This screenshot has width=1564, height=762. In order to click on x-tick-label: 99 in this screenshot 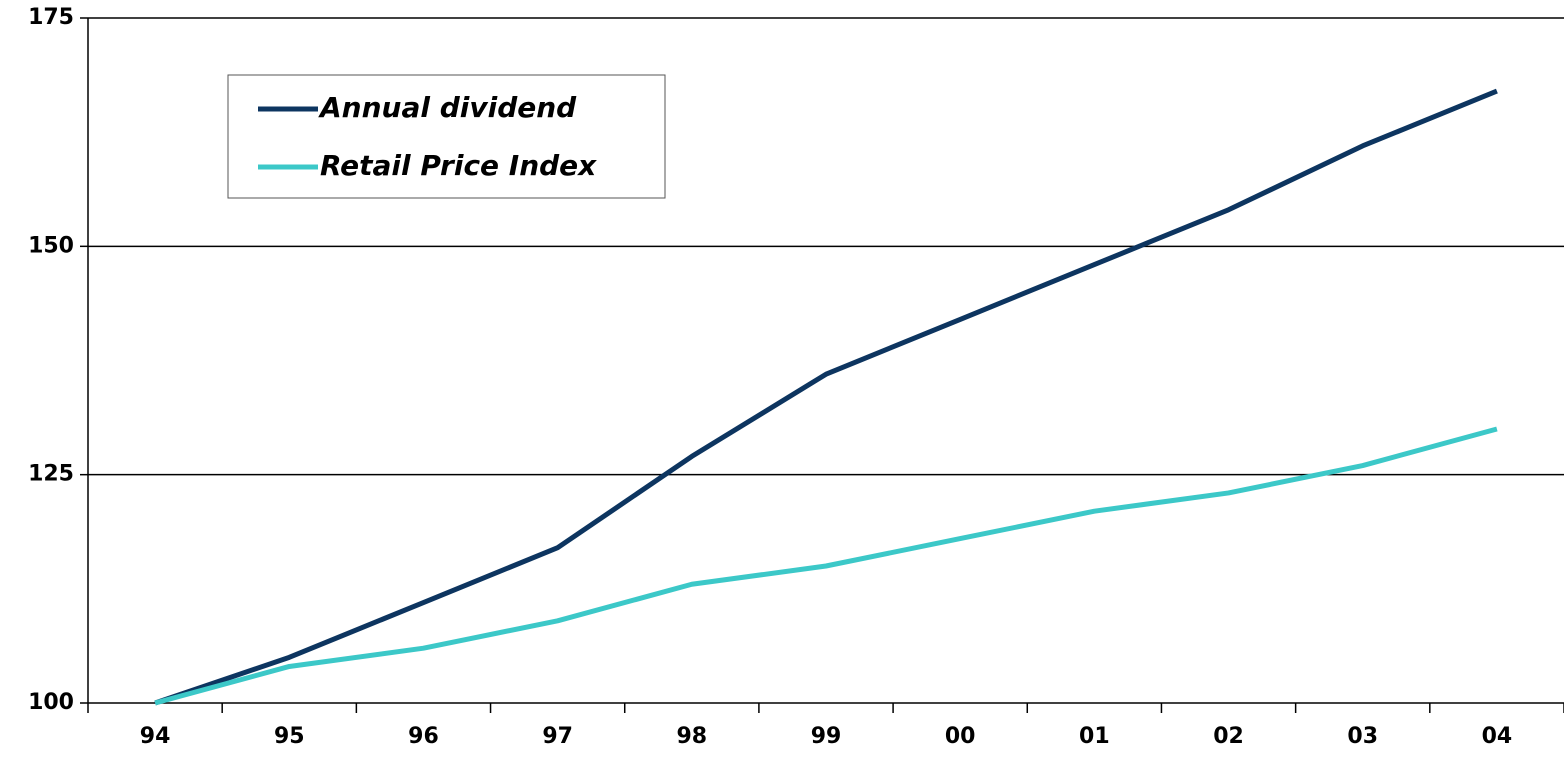, I will do `click(826, 736)`.